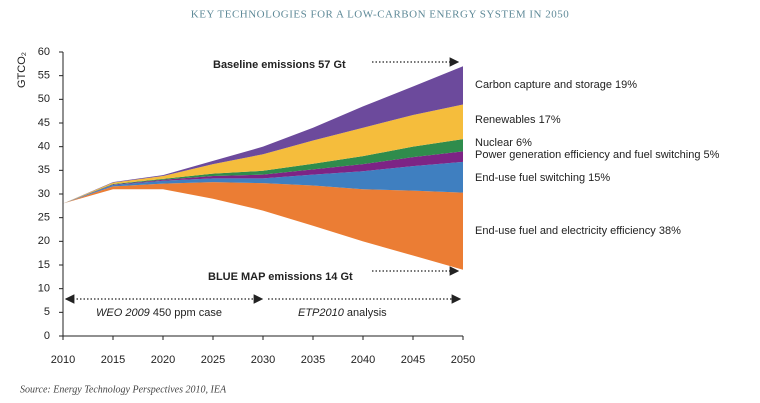  I want to click on annotation: WEO 2009 450 ppm case, so click(159, 313).